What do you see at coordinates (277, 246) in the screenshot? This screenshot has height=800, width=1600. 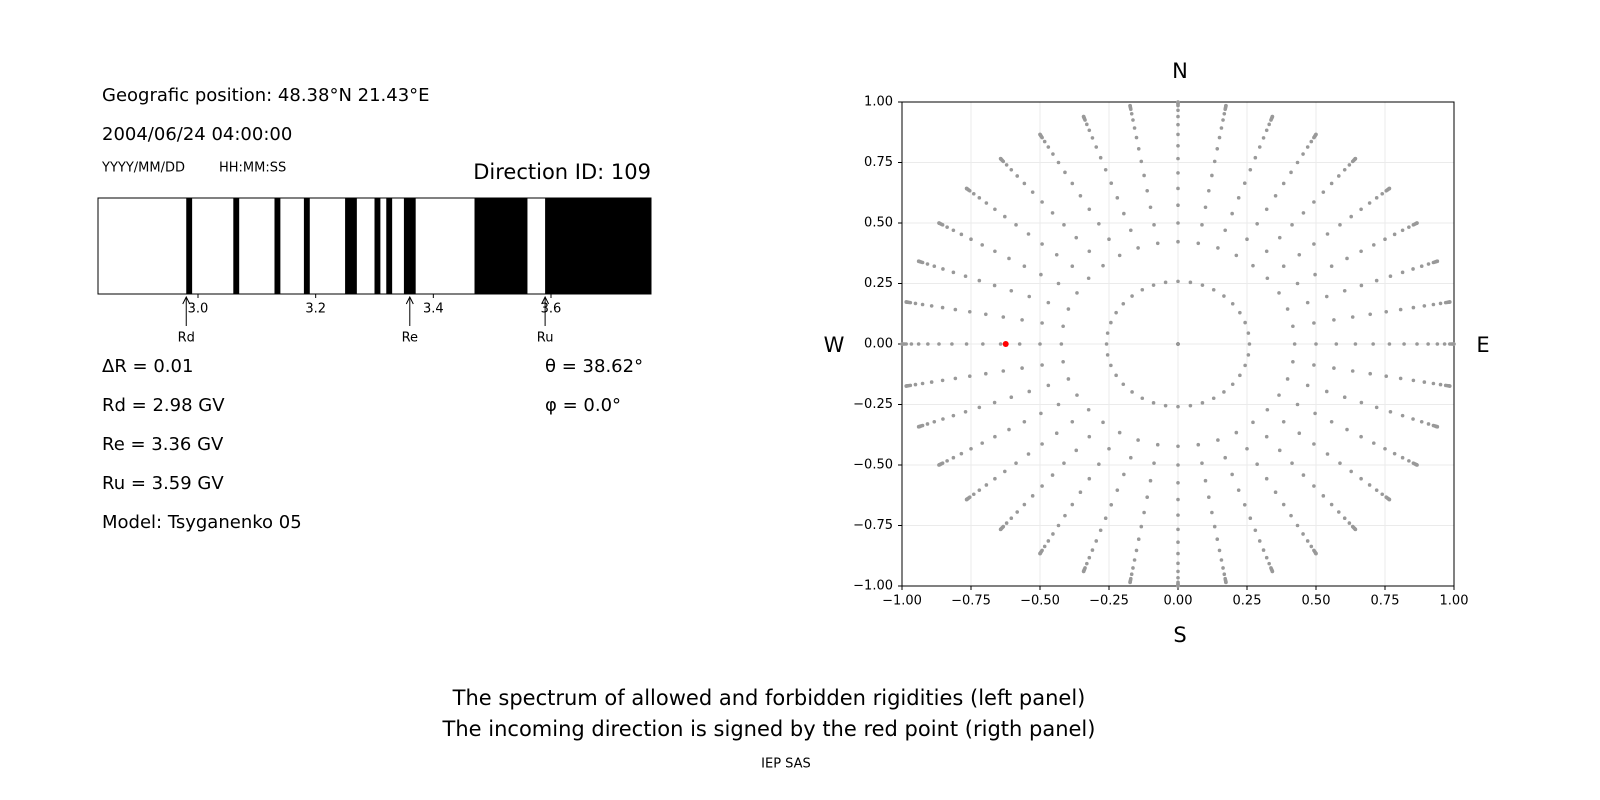 I see `forbidden-band` at bounding box center [277, 246].